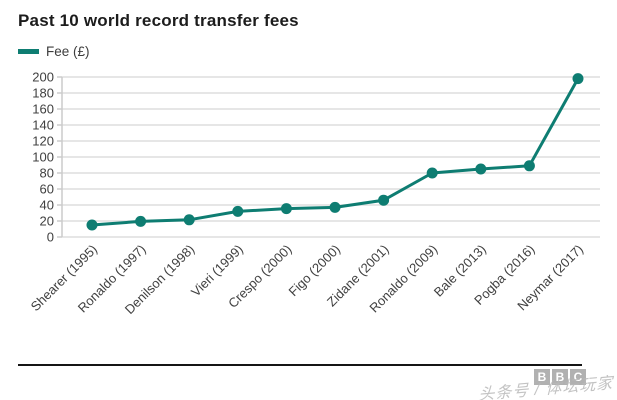 The width and height of the screenshot is (617, 400). What do you see at coordinates (43, 141) in the screenshot?
I see `y-tick-label: 120` at bounding box center [43, 141].